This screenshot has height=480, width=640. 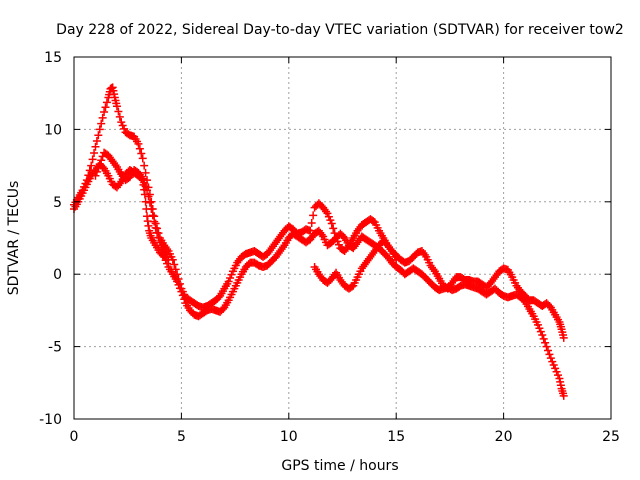 What do you see at coordinates (289, 437) in the screenshot?
I see `x-tick-label: 10` at bounding box center [289, 437].